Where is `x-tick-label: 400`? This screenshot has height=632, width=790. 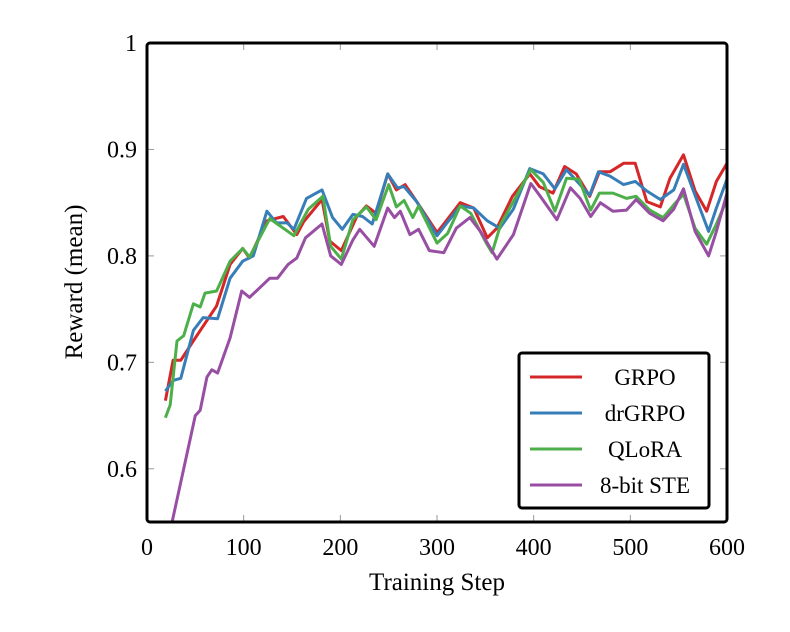 x-tick-label: 400 is located at coordinates (534, 548).